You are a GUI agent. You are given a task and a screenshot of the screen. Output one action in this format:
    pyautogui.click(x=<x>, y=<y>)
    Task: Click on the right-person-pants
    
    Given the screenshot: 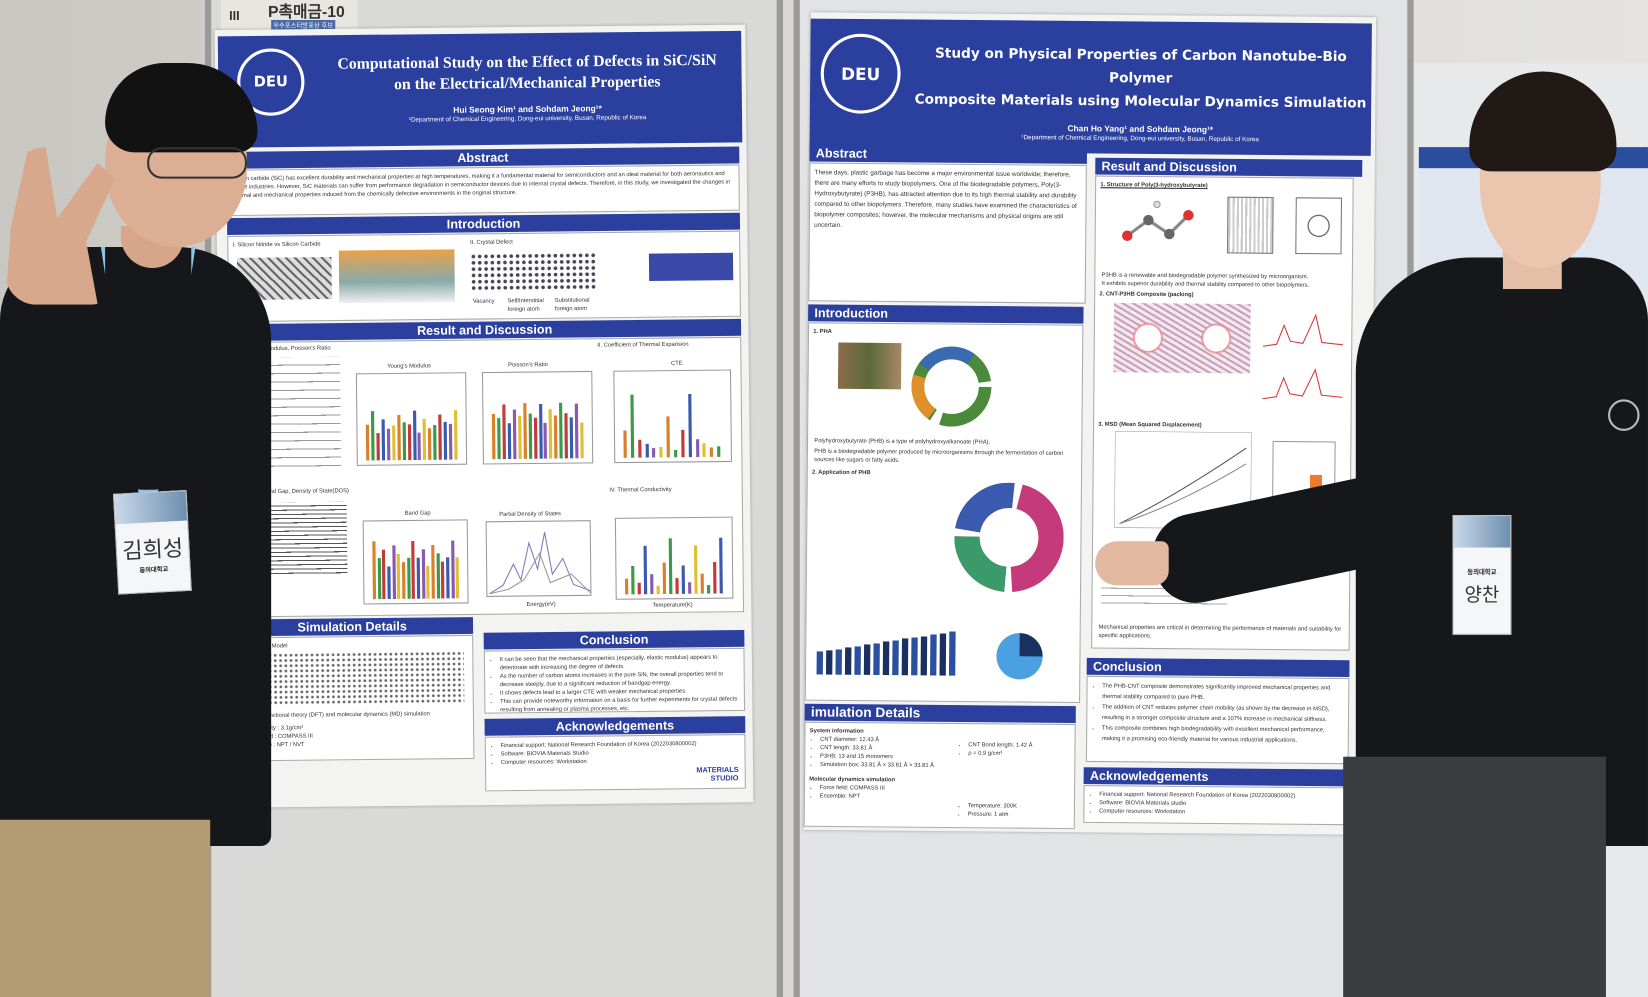 What is the action you would take?
    pyautogui.click(x=1474, y=876)
    